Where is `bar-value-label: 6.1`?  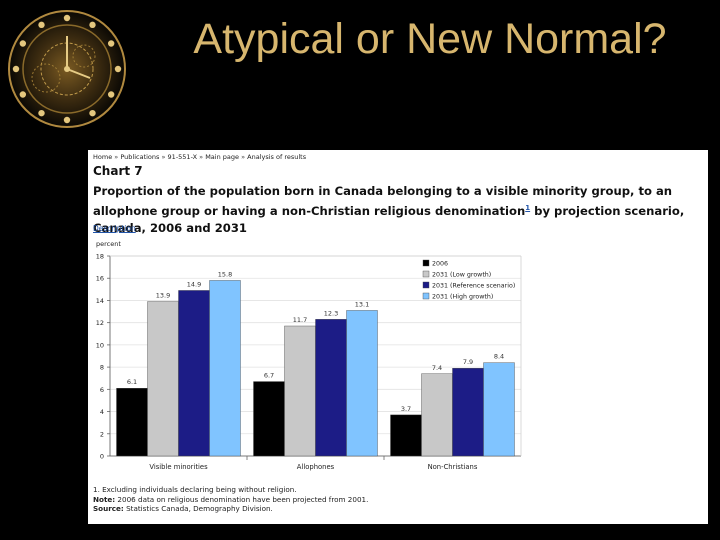
bar-value-label: 6.1 is located at coordinates (132, 382).